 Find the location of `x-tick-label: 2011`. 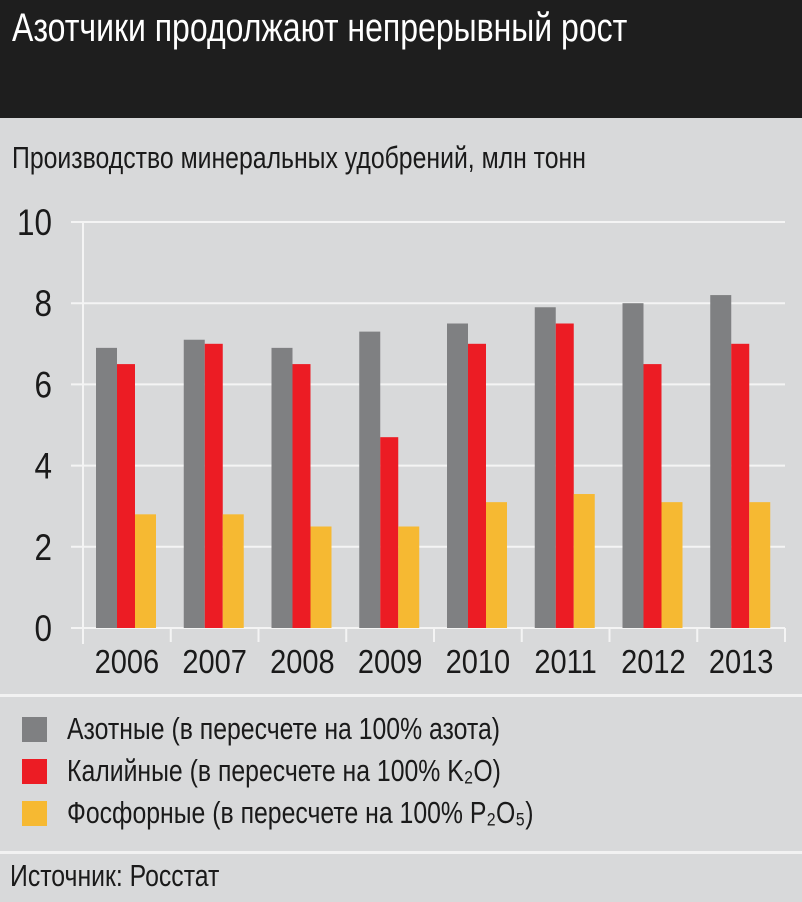

x-tick-label: 2011 is located at coordinates (565, 661).